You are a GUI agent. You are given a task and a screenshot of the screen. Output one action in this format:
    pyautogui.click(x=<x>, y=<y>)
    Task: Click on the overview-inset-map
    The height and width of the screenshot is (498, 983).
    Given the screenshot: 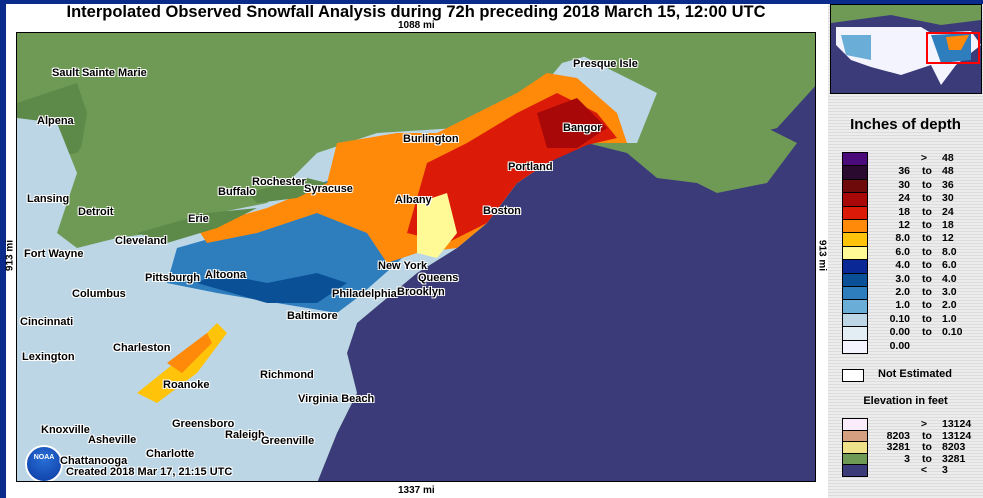 What is the action you would take?
    pyautogui.click(x=906, y=49)
    